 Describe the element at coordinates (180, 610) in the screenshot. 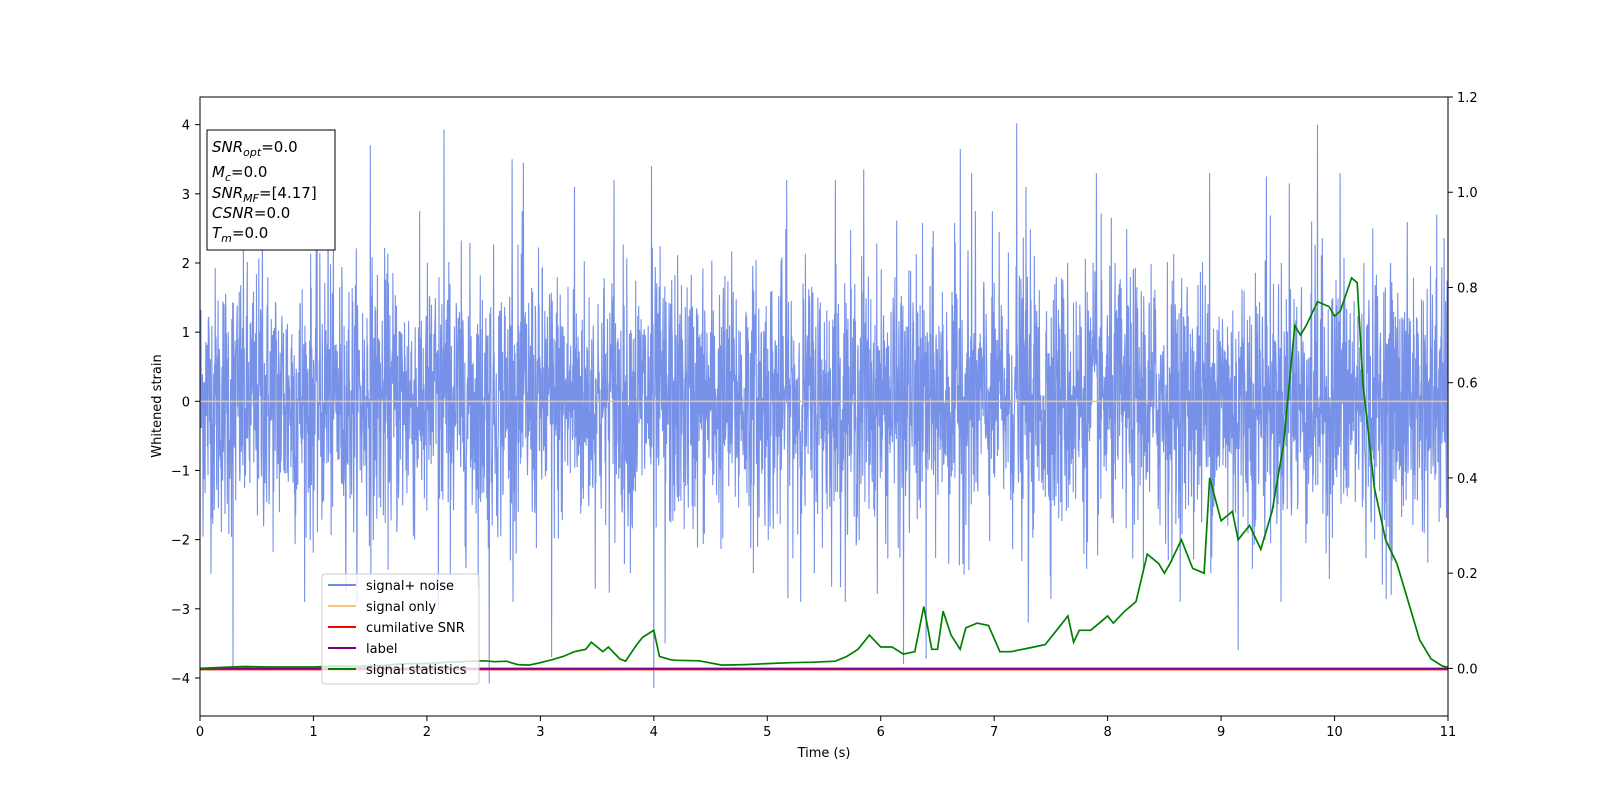

I see `y-left-tick-label: −3` at that location.